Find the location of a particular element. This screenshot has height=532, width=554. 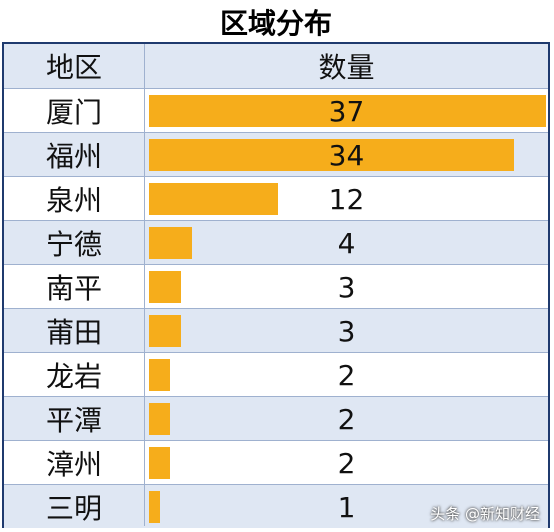

value-cell: 4 is located at coordinates (346, 243).